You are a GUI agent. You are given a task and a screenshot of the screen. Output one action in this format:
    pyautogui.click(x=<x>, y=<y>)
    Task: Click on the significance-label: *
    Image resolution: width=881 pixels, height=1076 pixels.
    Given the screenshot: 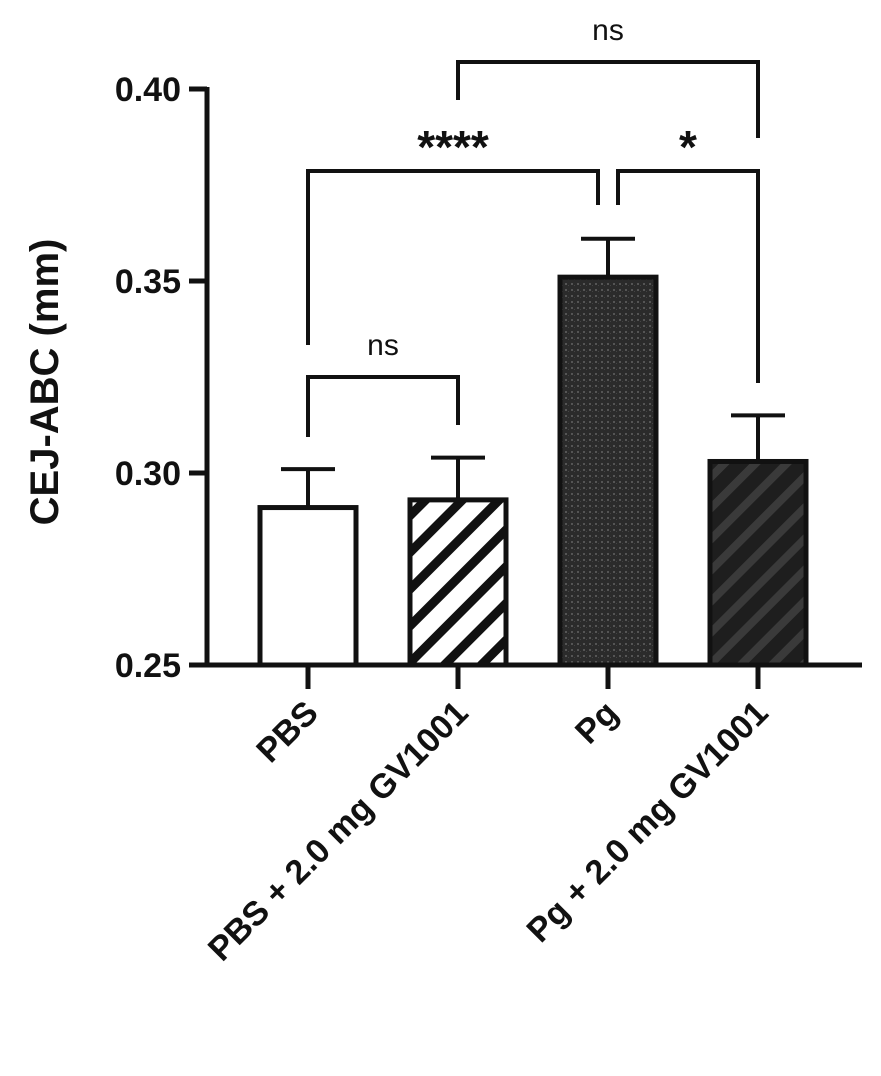 What is the action you would take?
    pyautogui.click(x=688, y=147)
    